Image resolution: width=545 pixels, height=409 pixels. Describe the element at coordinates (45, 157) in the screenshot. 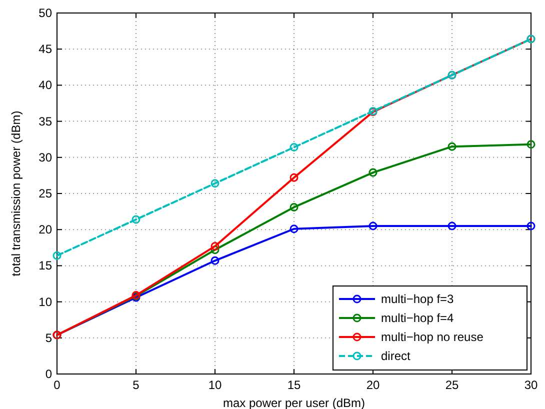

I see `y-tick-label: 30` at that location.